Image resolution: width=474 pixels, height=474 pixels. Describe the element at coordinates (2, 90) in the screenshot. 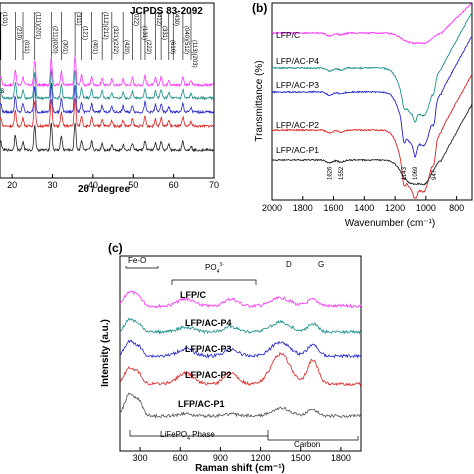

I see `panel-a-partial-series-label: s` at that location.